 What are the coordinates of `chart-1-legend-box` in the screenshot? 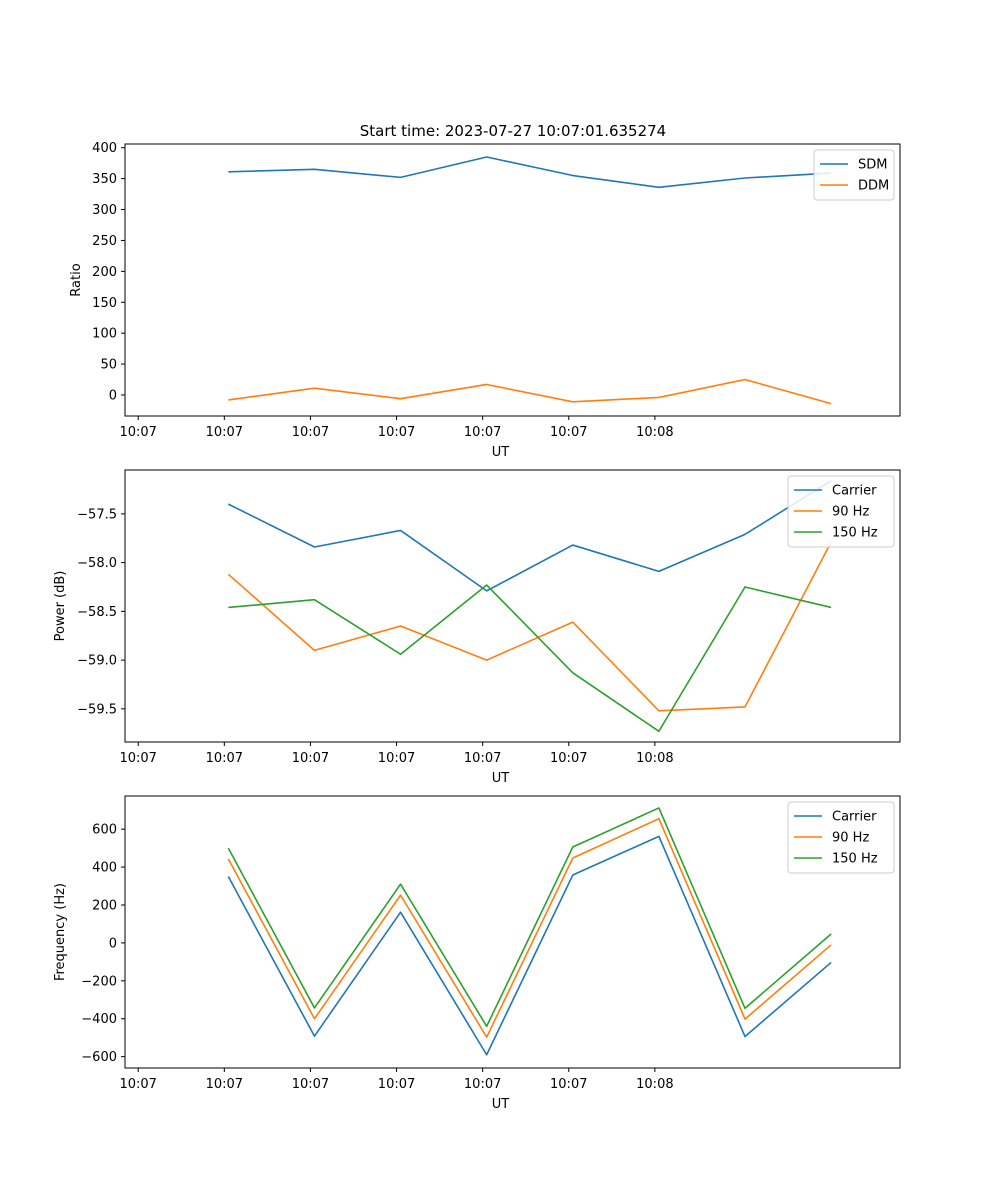 It's located at (841, 511).